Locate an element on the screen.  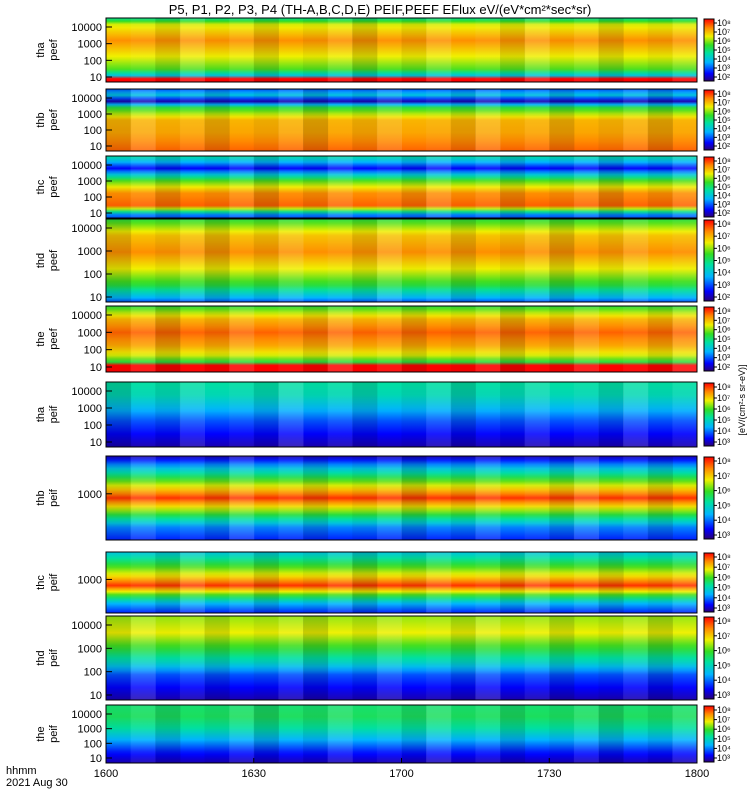
footer-hhmm: hhmm is located at coordinates (21, 771).